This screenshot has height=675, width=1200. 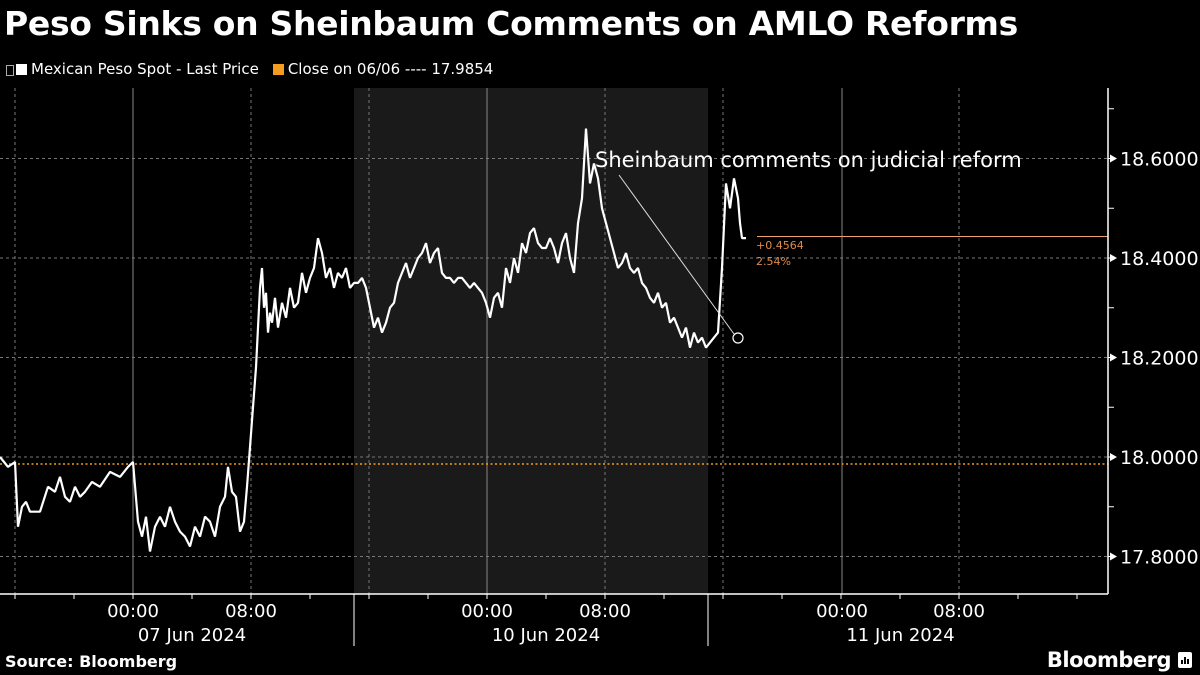 I want to click on legend-item-close: Close on 06/06 ---- 17.9854, so click(x=383, y=69).